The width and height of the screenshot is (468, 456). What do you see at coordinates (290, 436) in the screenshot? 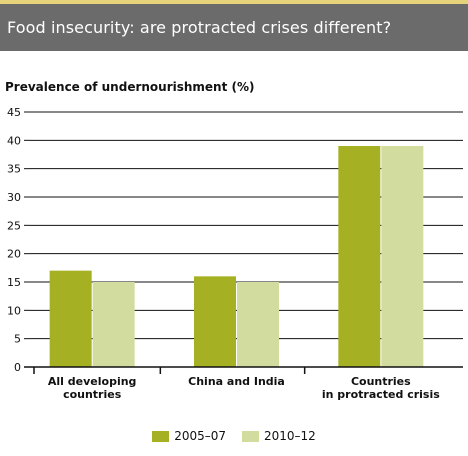
I see `legend-label-2010: 2010–12` at bounding box center [290, 436].